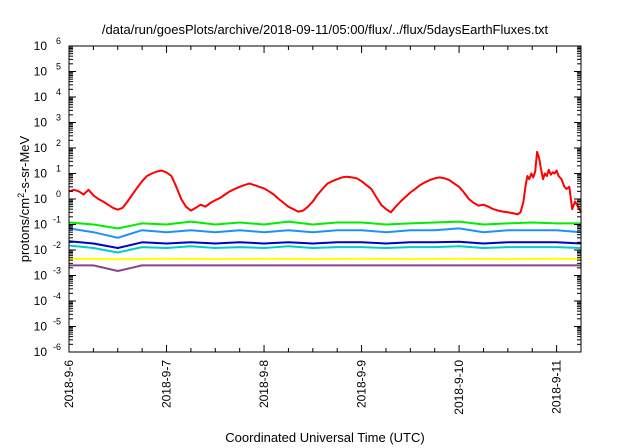 The height and width of the screenshot is (448, 640). What do you see at coordinates (24, 230) in the screenshot?
I see `y-axis-title-prefix: protons/cm` at bounding box center [24, 230].